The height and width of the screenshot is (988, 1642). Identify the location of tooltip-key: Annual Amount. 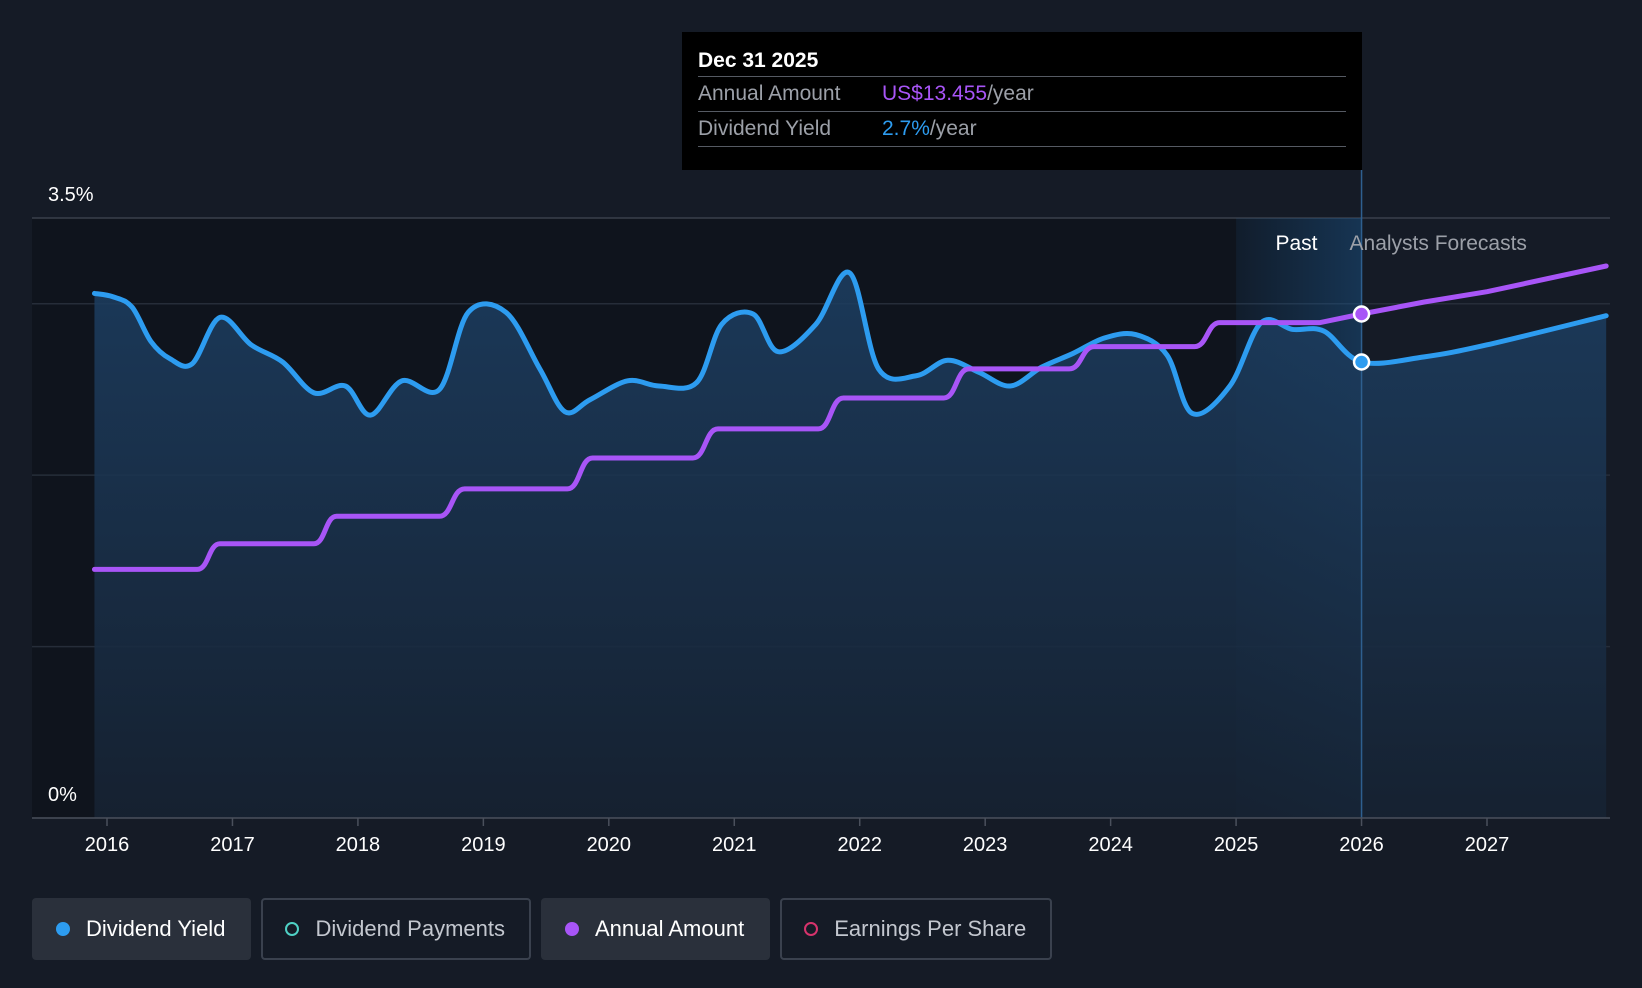
(769, 93).